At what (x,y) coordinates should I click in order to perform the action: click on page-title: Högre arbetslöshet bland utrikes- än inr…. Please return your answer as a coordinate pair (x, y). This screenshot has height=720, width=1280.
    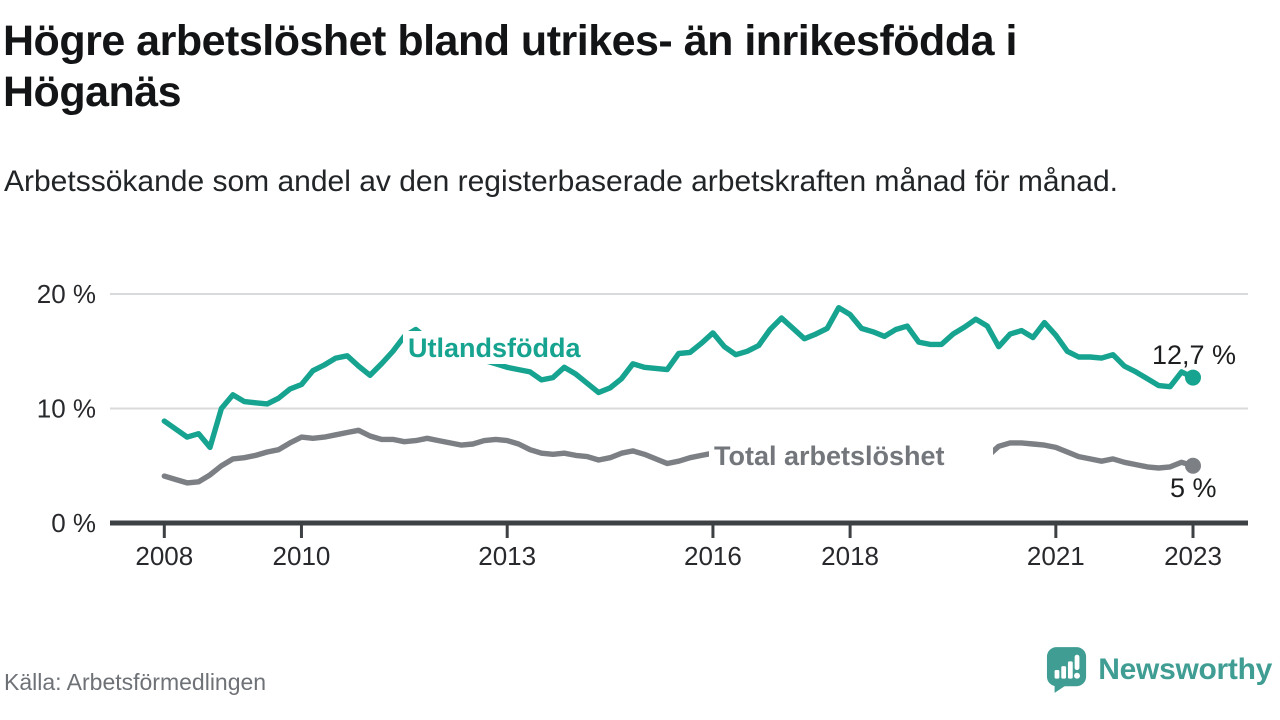
    Looking at the image, I should click on (510, 66).